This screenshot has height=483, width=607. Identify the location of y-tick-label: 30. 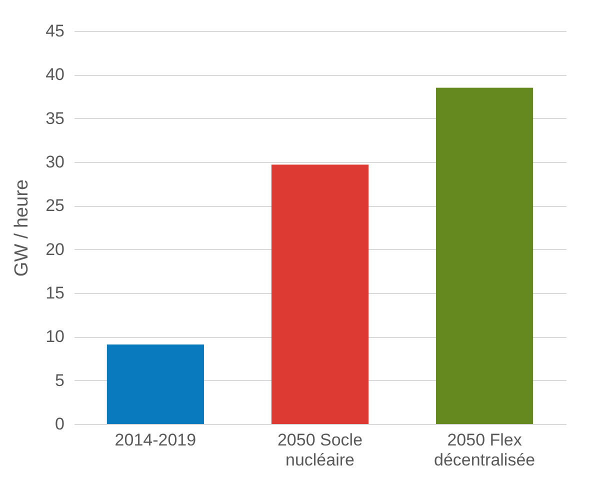
(55, 162).